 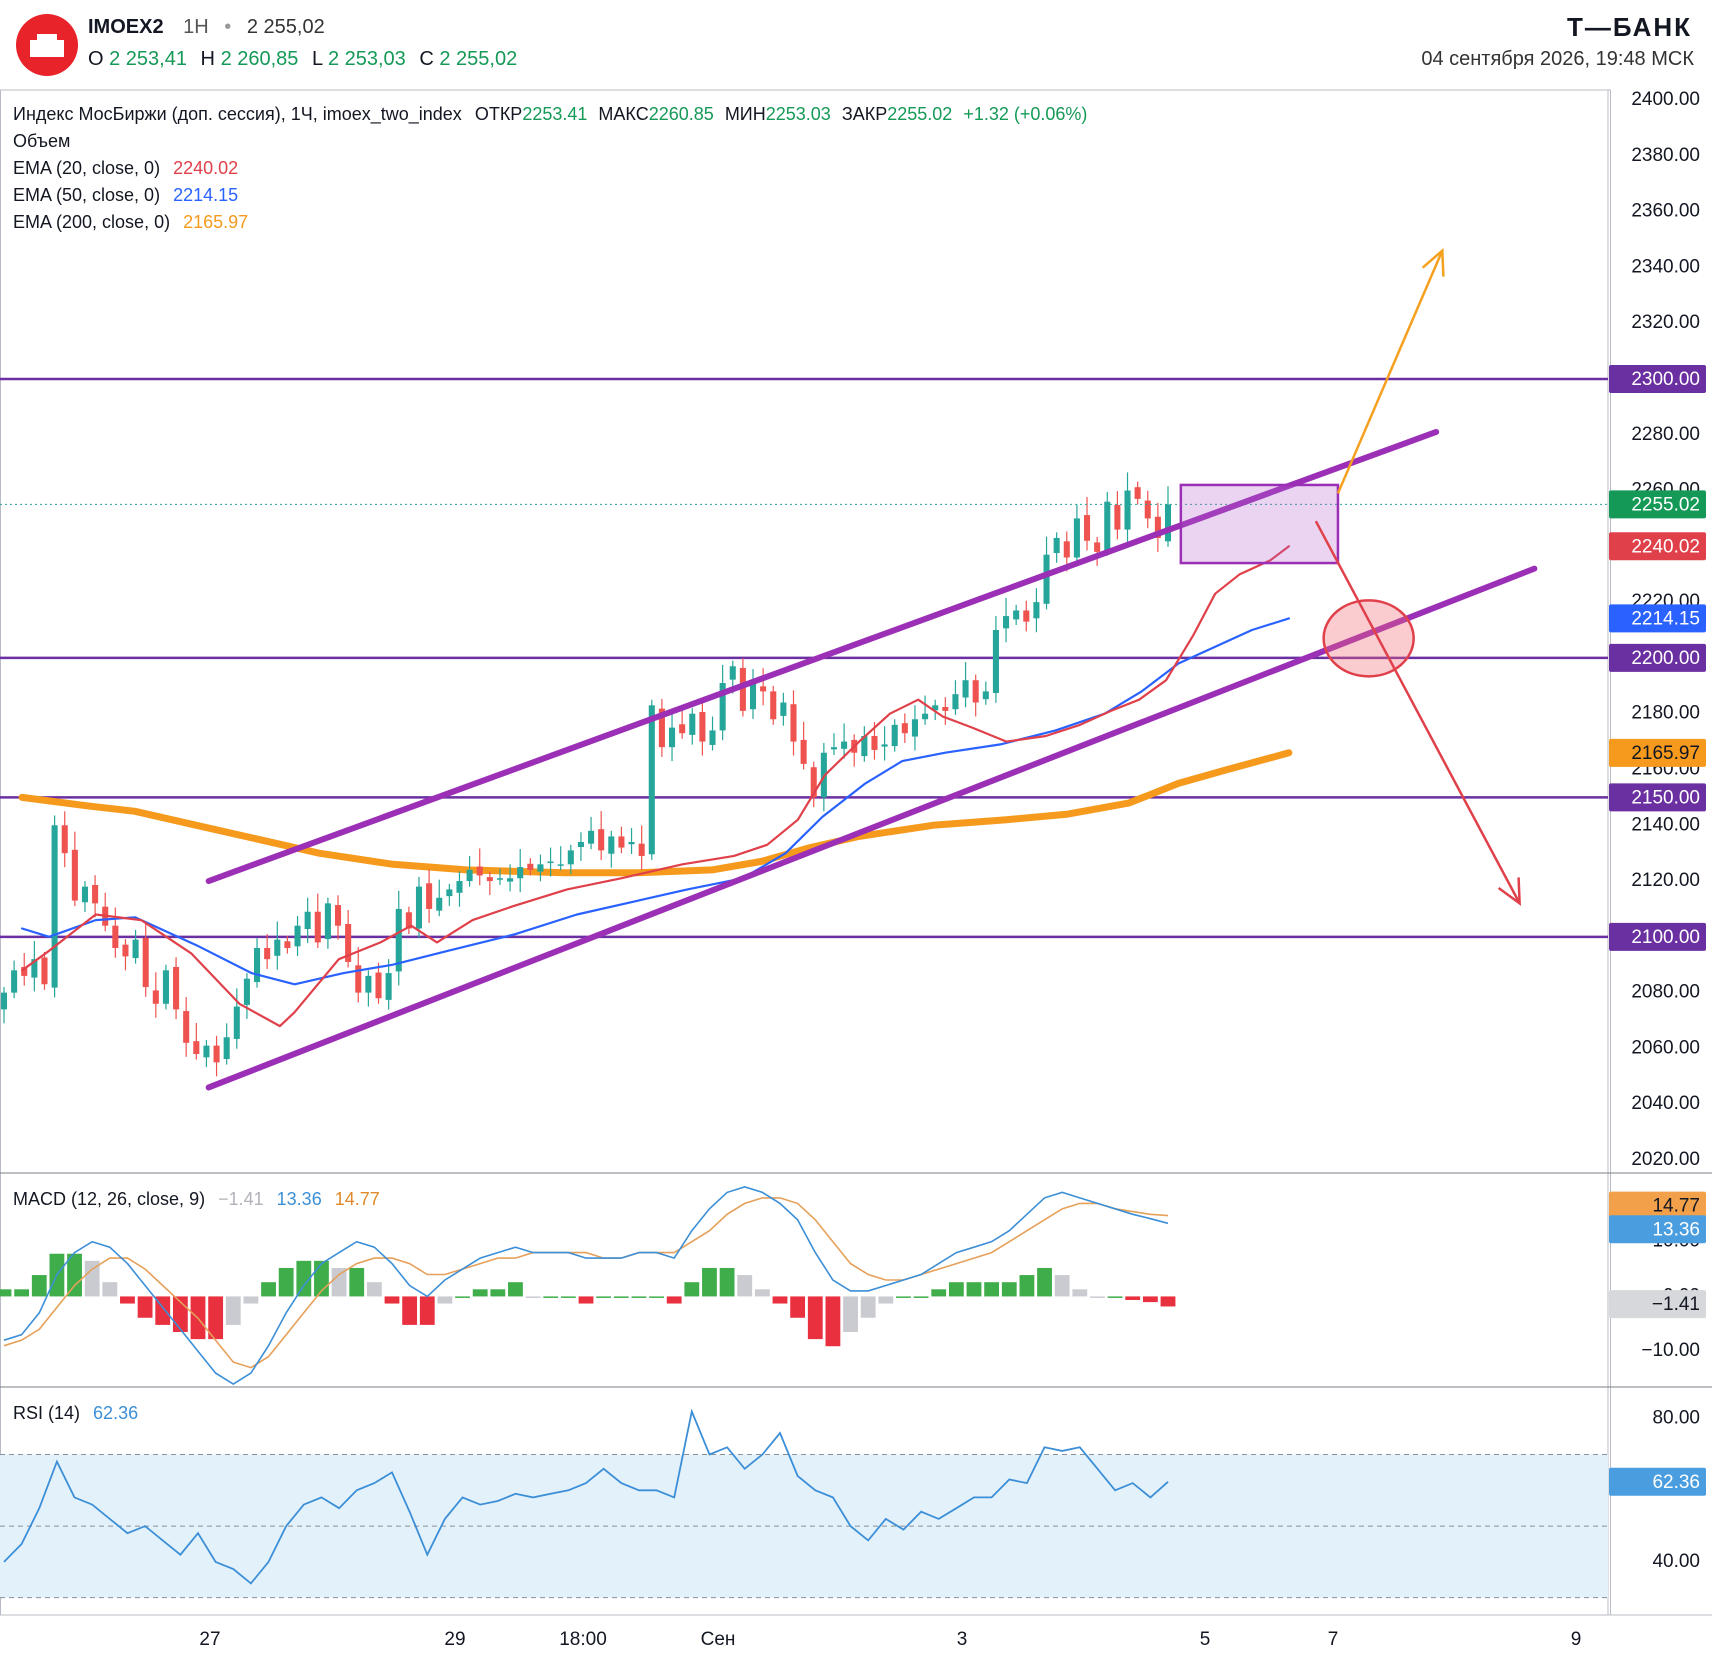 I want to click on legend-volume: Объем, so click(x=42, y=141).